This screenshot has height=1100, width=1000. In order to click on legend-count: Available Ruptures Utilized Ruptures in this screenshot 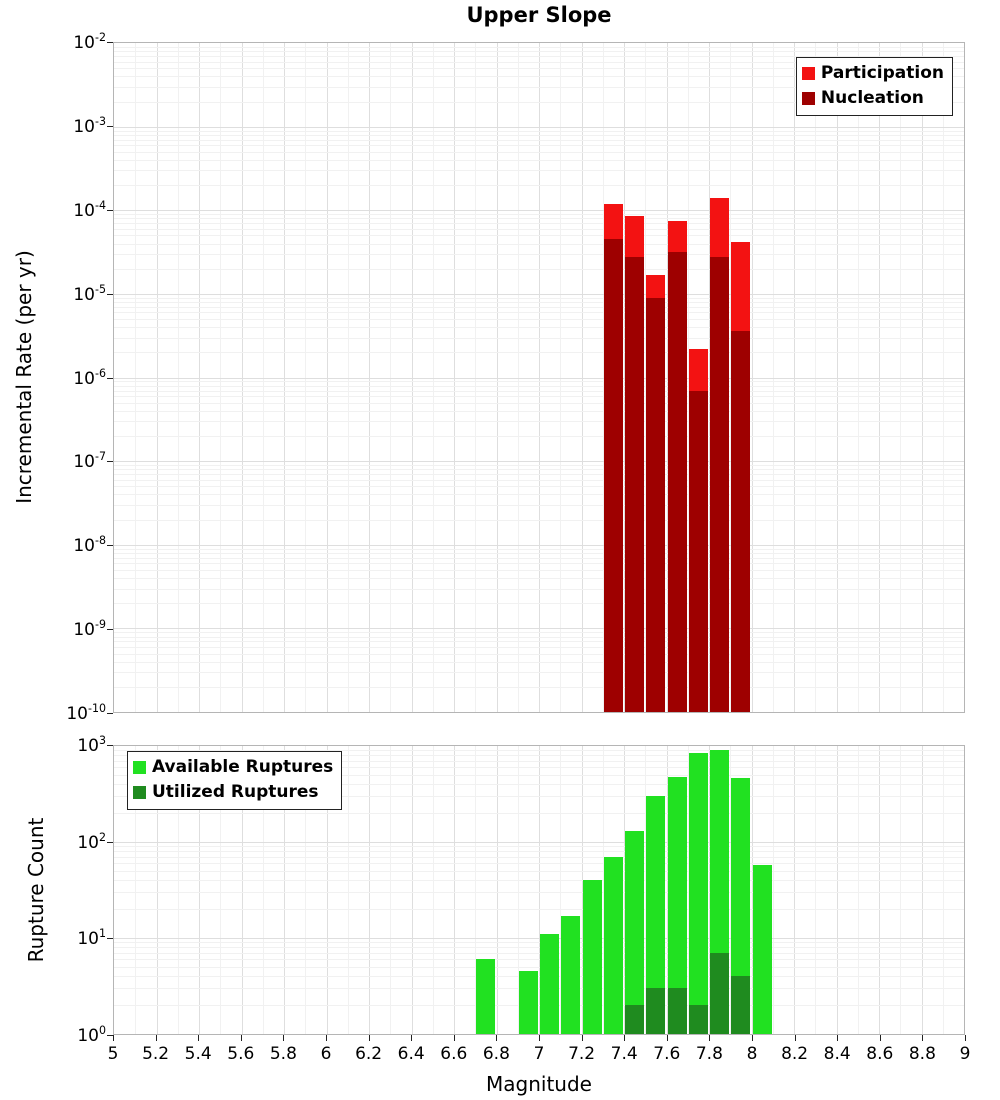, I will do `click(235, 780)`.